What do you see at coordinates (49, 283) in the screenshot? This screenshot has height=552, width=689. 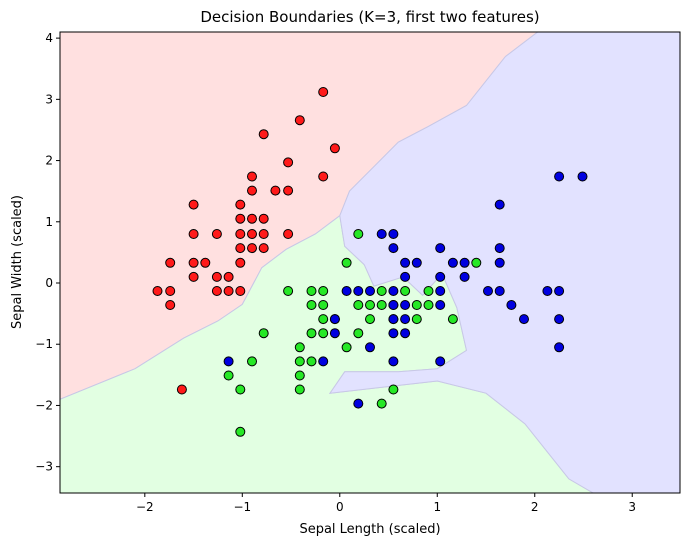 I see `y-tick-label: 0` at bounding box center [49, 283].